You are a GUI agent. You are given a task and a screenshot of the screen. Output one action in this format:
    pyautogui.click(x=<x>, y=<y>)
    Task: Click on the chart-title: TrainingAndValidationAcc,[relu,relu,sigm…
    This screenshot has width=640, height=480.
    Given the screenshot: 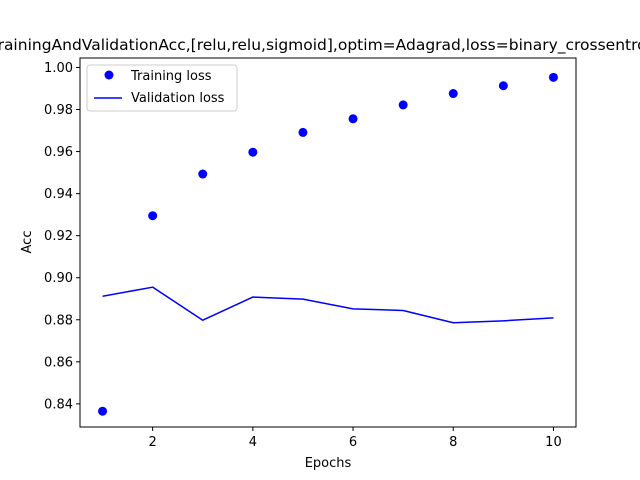 What is the action you would take?
    pyautogui.click(x=320, y=45)
    